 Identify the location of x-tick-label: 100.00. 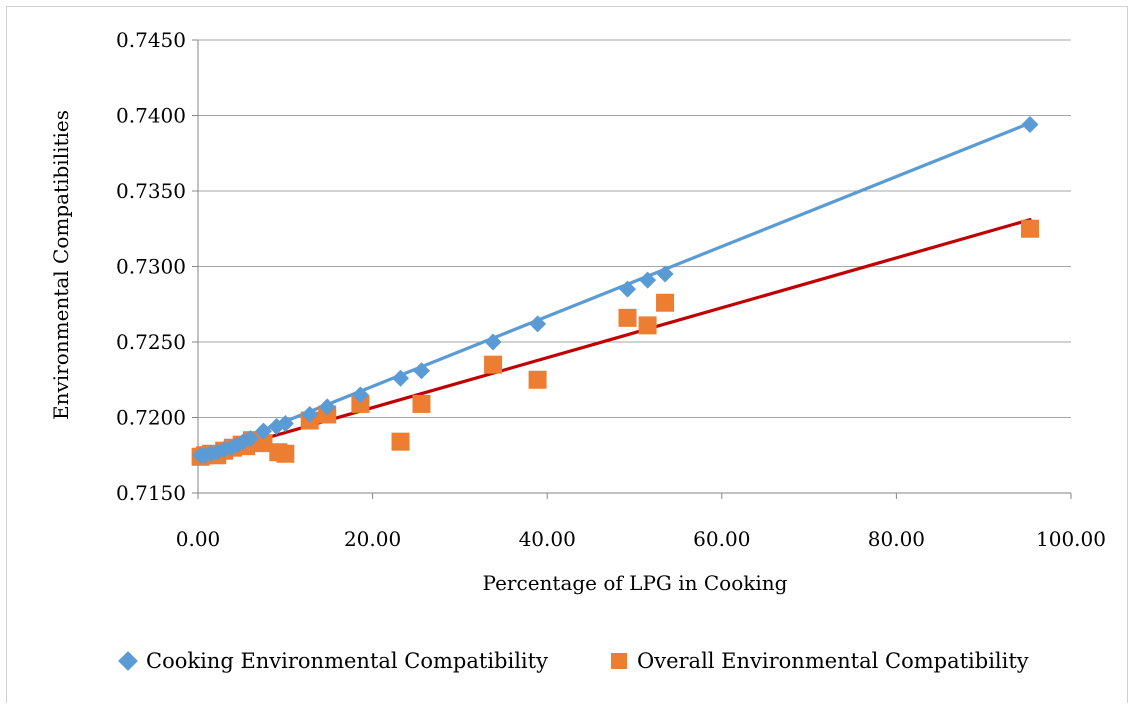
(1071, 539).